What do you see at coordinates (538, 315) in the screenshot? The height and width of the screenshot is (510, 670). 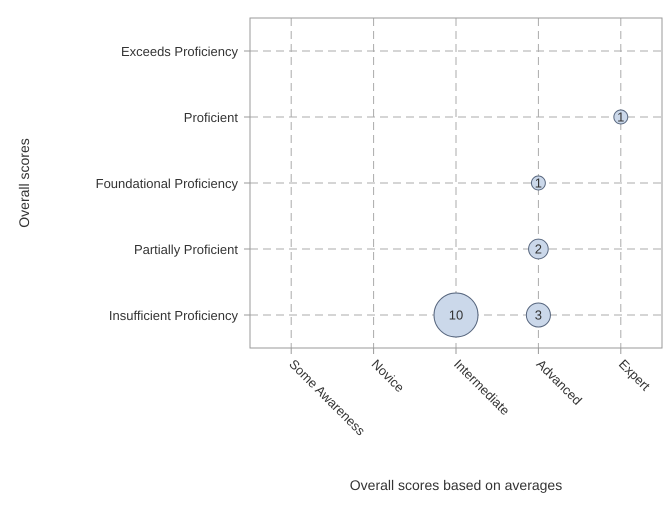 I see `data-label: 3` at bounding box center [538, 315].